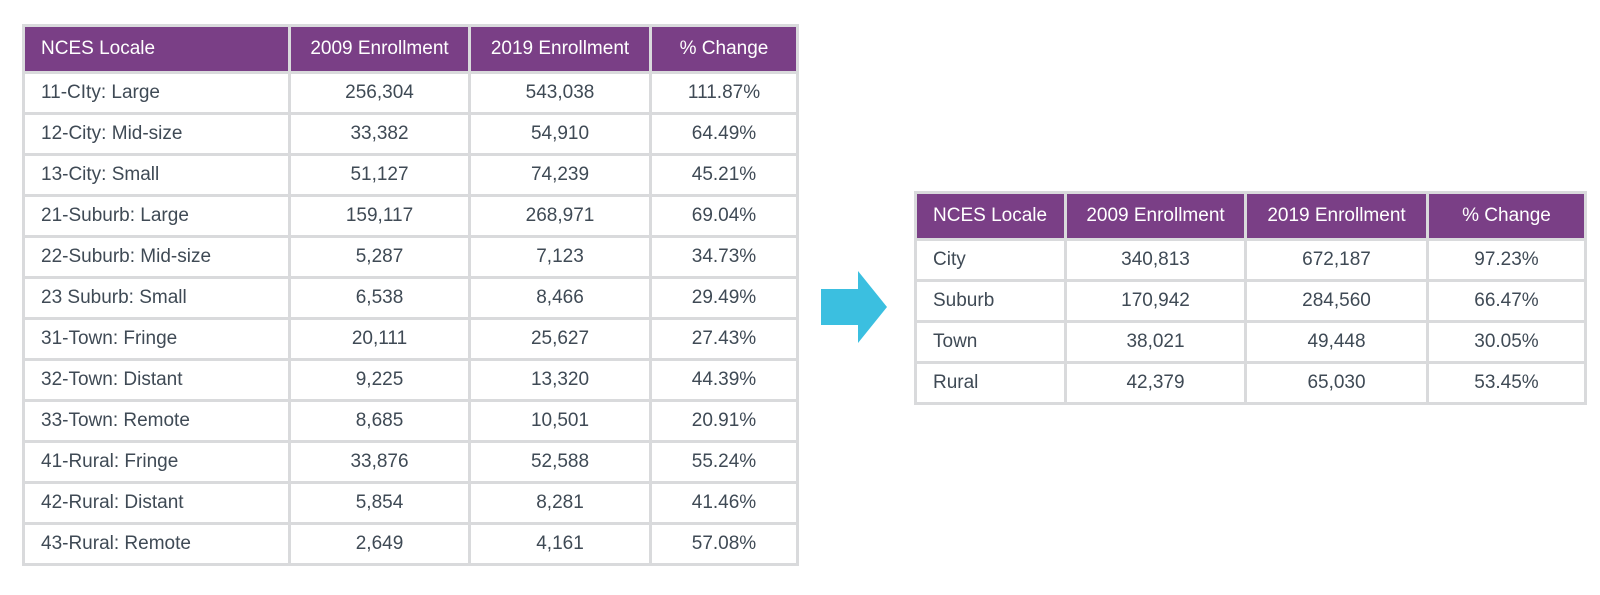  What do you see at coordinates (379, 134) in the screenshot?
I see `enrollment-2009-cell: 33,382` at bounding box center [379, 134].